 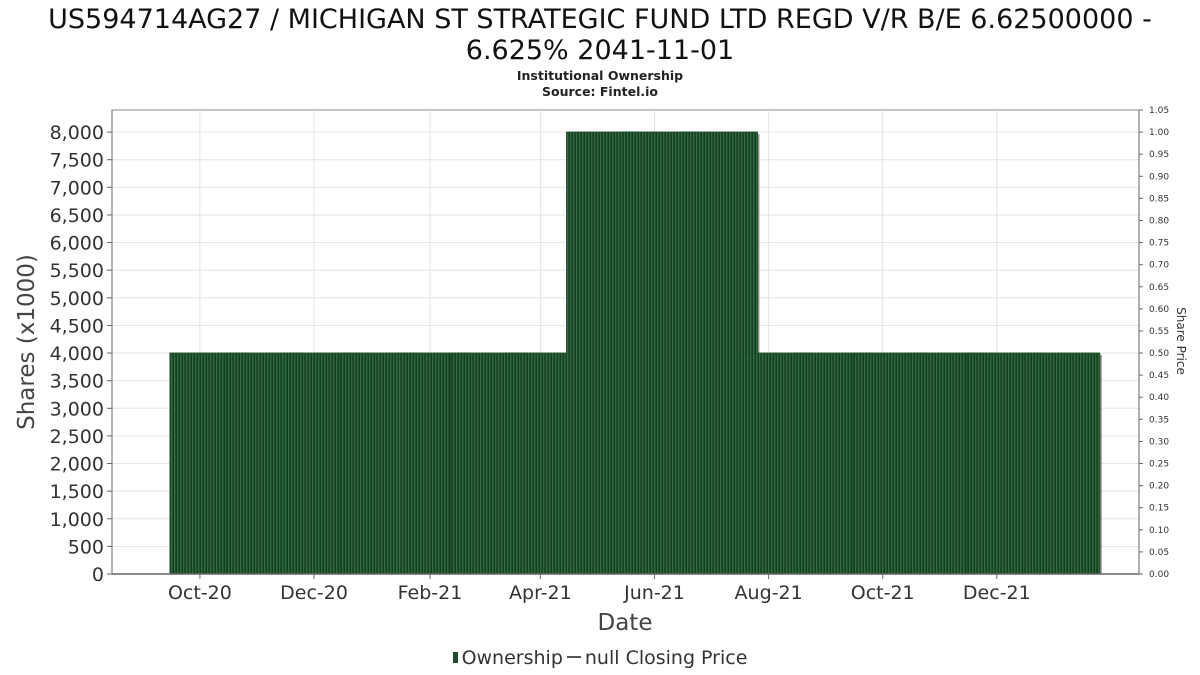 I want to click on right-tick-label: 0.05, so click(x=1159, y=553).